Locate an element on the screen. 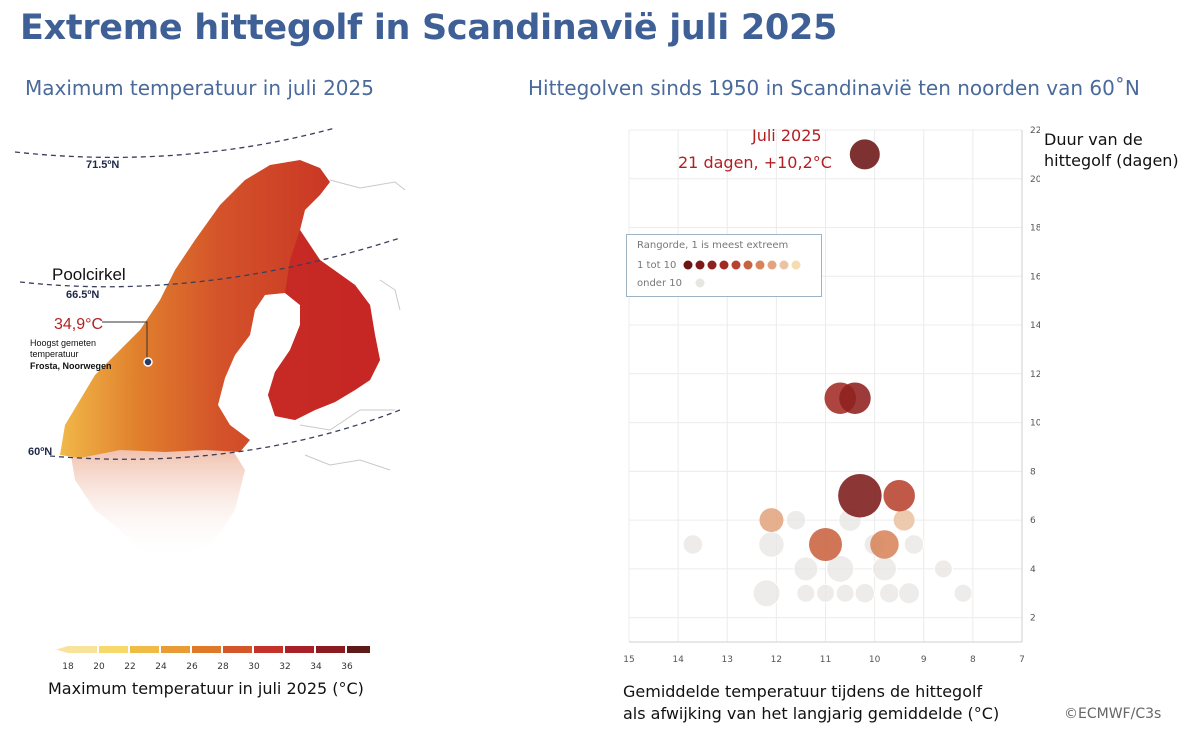  y-axis-label-line-2: hittegolf (dagen) is located at coordinates (1111, 160).